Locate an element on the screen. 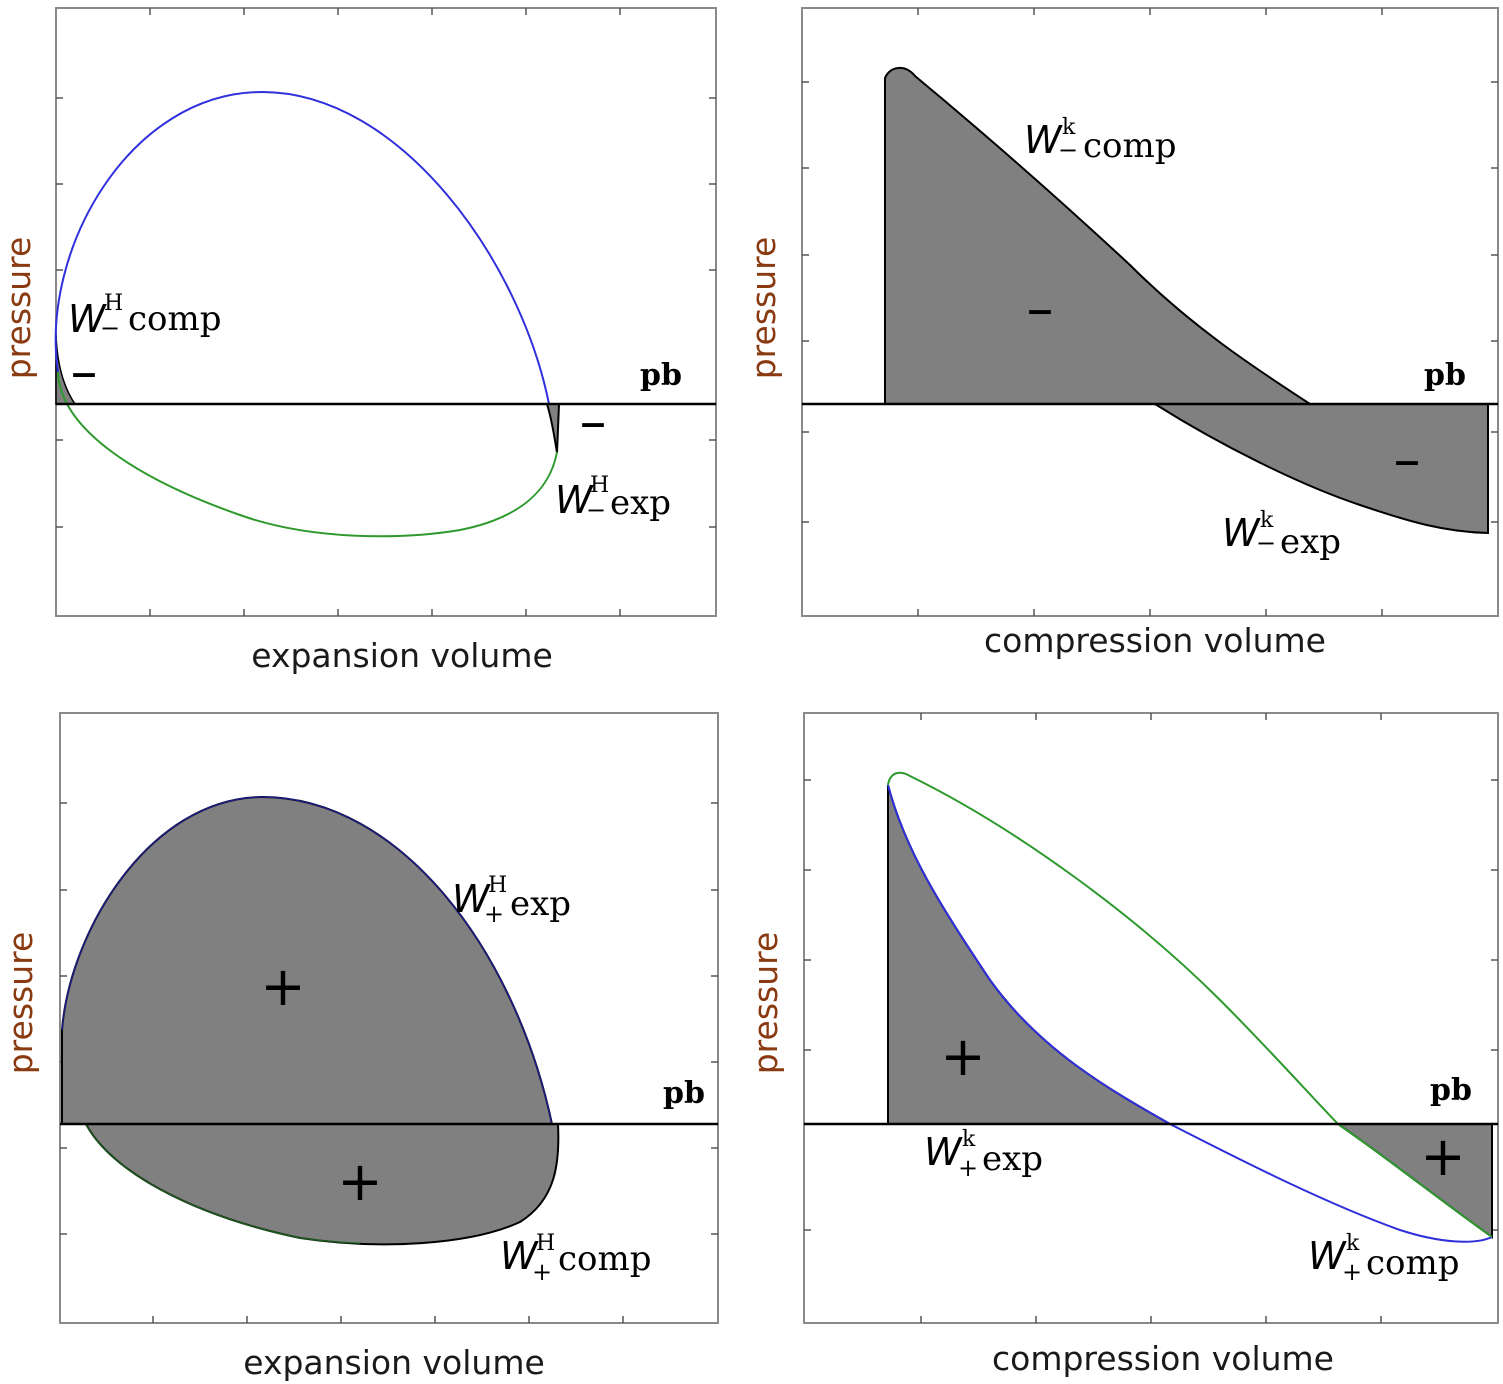 The height and width of the screenshot is (1384, 1503). work-label-exp: W k − exp is located at coordinates (1281, 535).